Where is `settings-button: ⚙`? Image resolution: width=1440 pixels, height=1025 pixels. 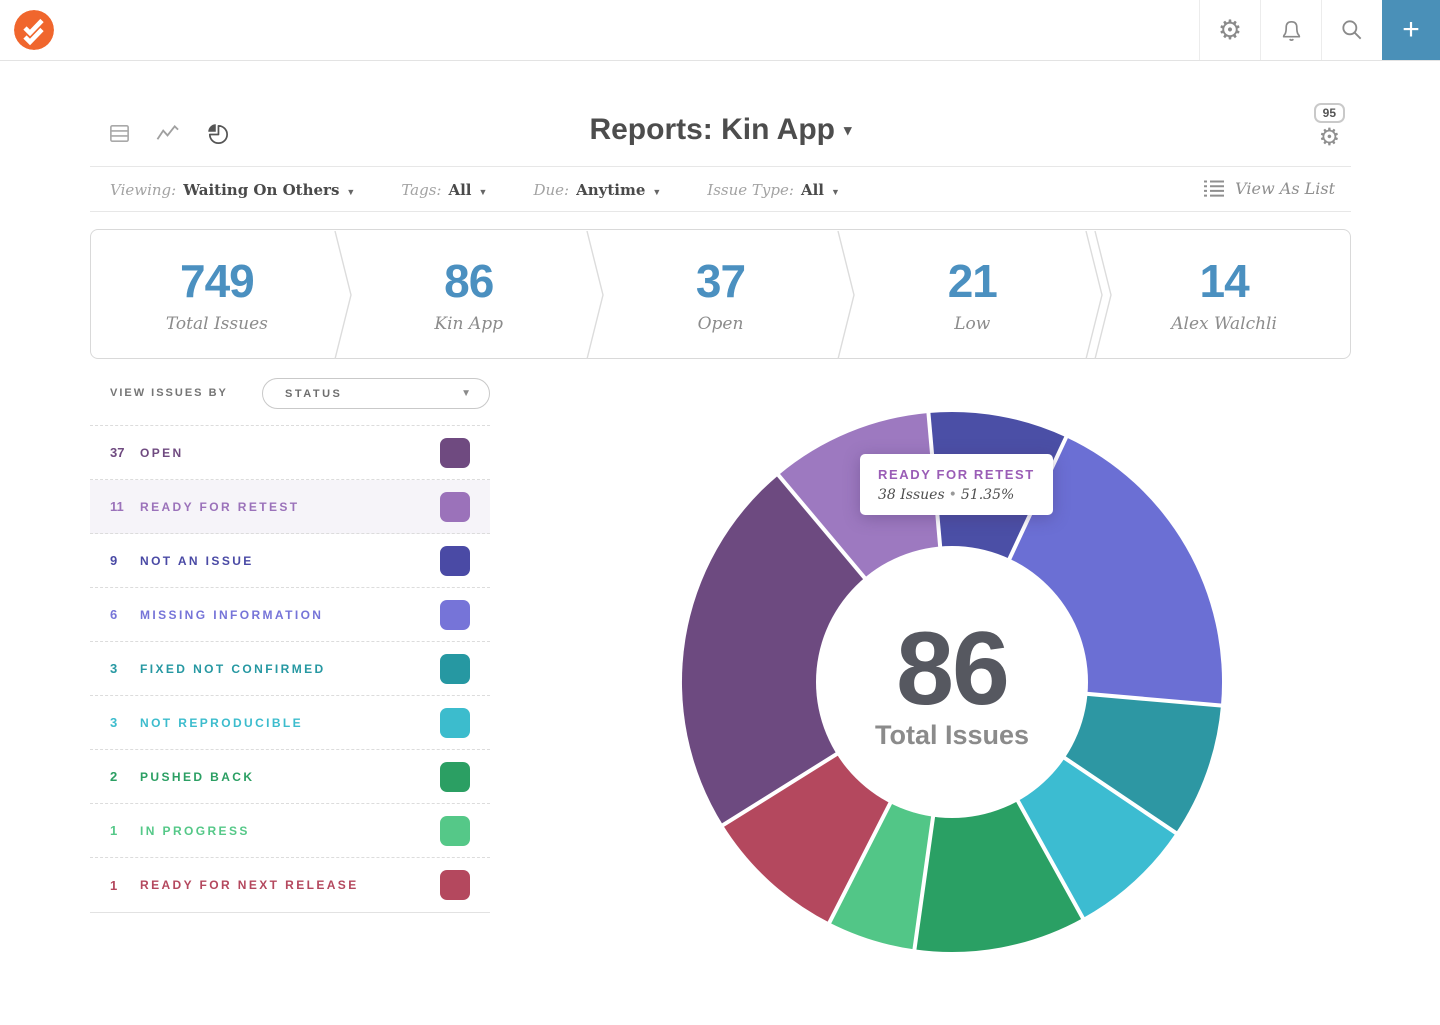
settings-button: ⚙ is located at coordinates (1229, 30).